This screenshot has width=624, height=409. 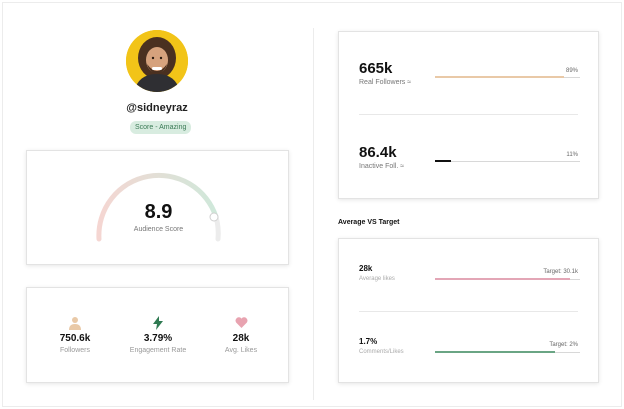 I want to click on stat-value: 3.79%, so click(x=158, y=338).